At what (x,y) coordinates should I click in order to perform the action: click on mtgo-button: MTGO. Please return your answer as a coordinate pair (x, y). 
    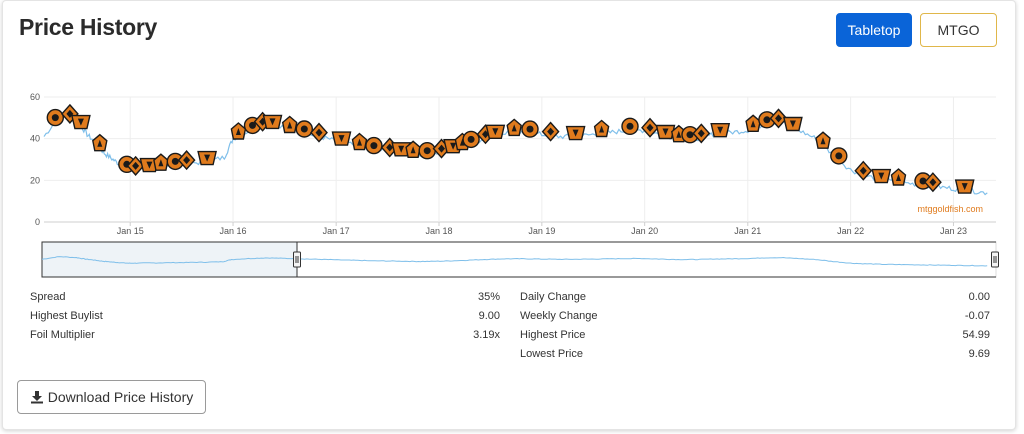
    Looking at the image, I should click on (958, 30).